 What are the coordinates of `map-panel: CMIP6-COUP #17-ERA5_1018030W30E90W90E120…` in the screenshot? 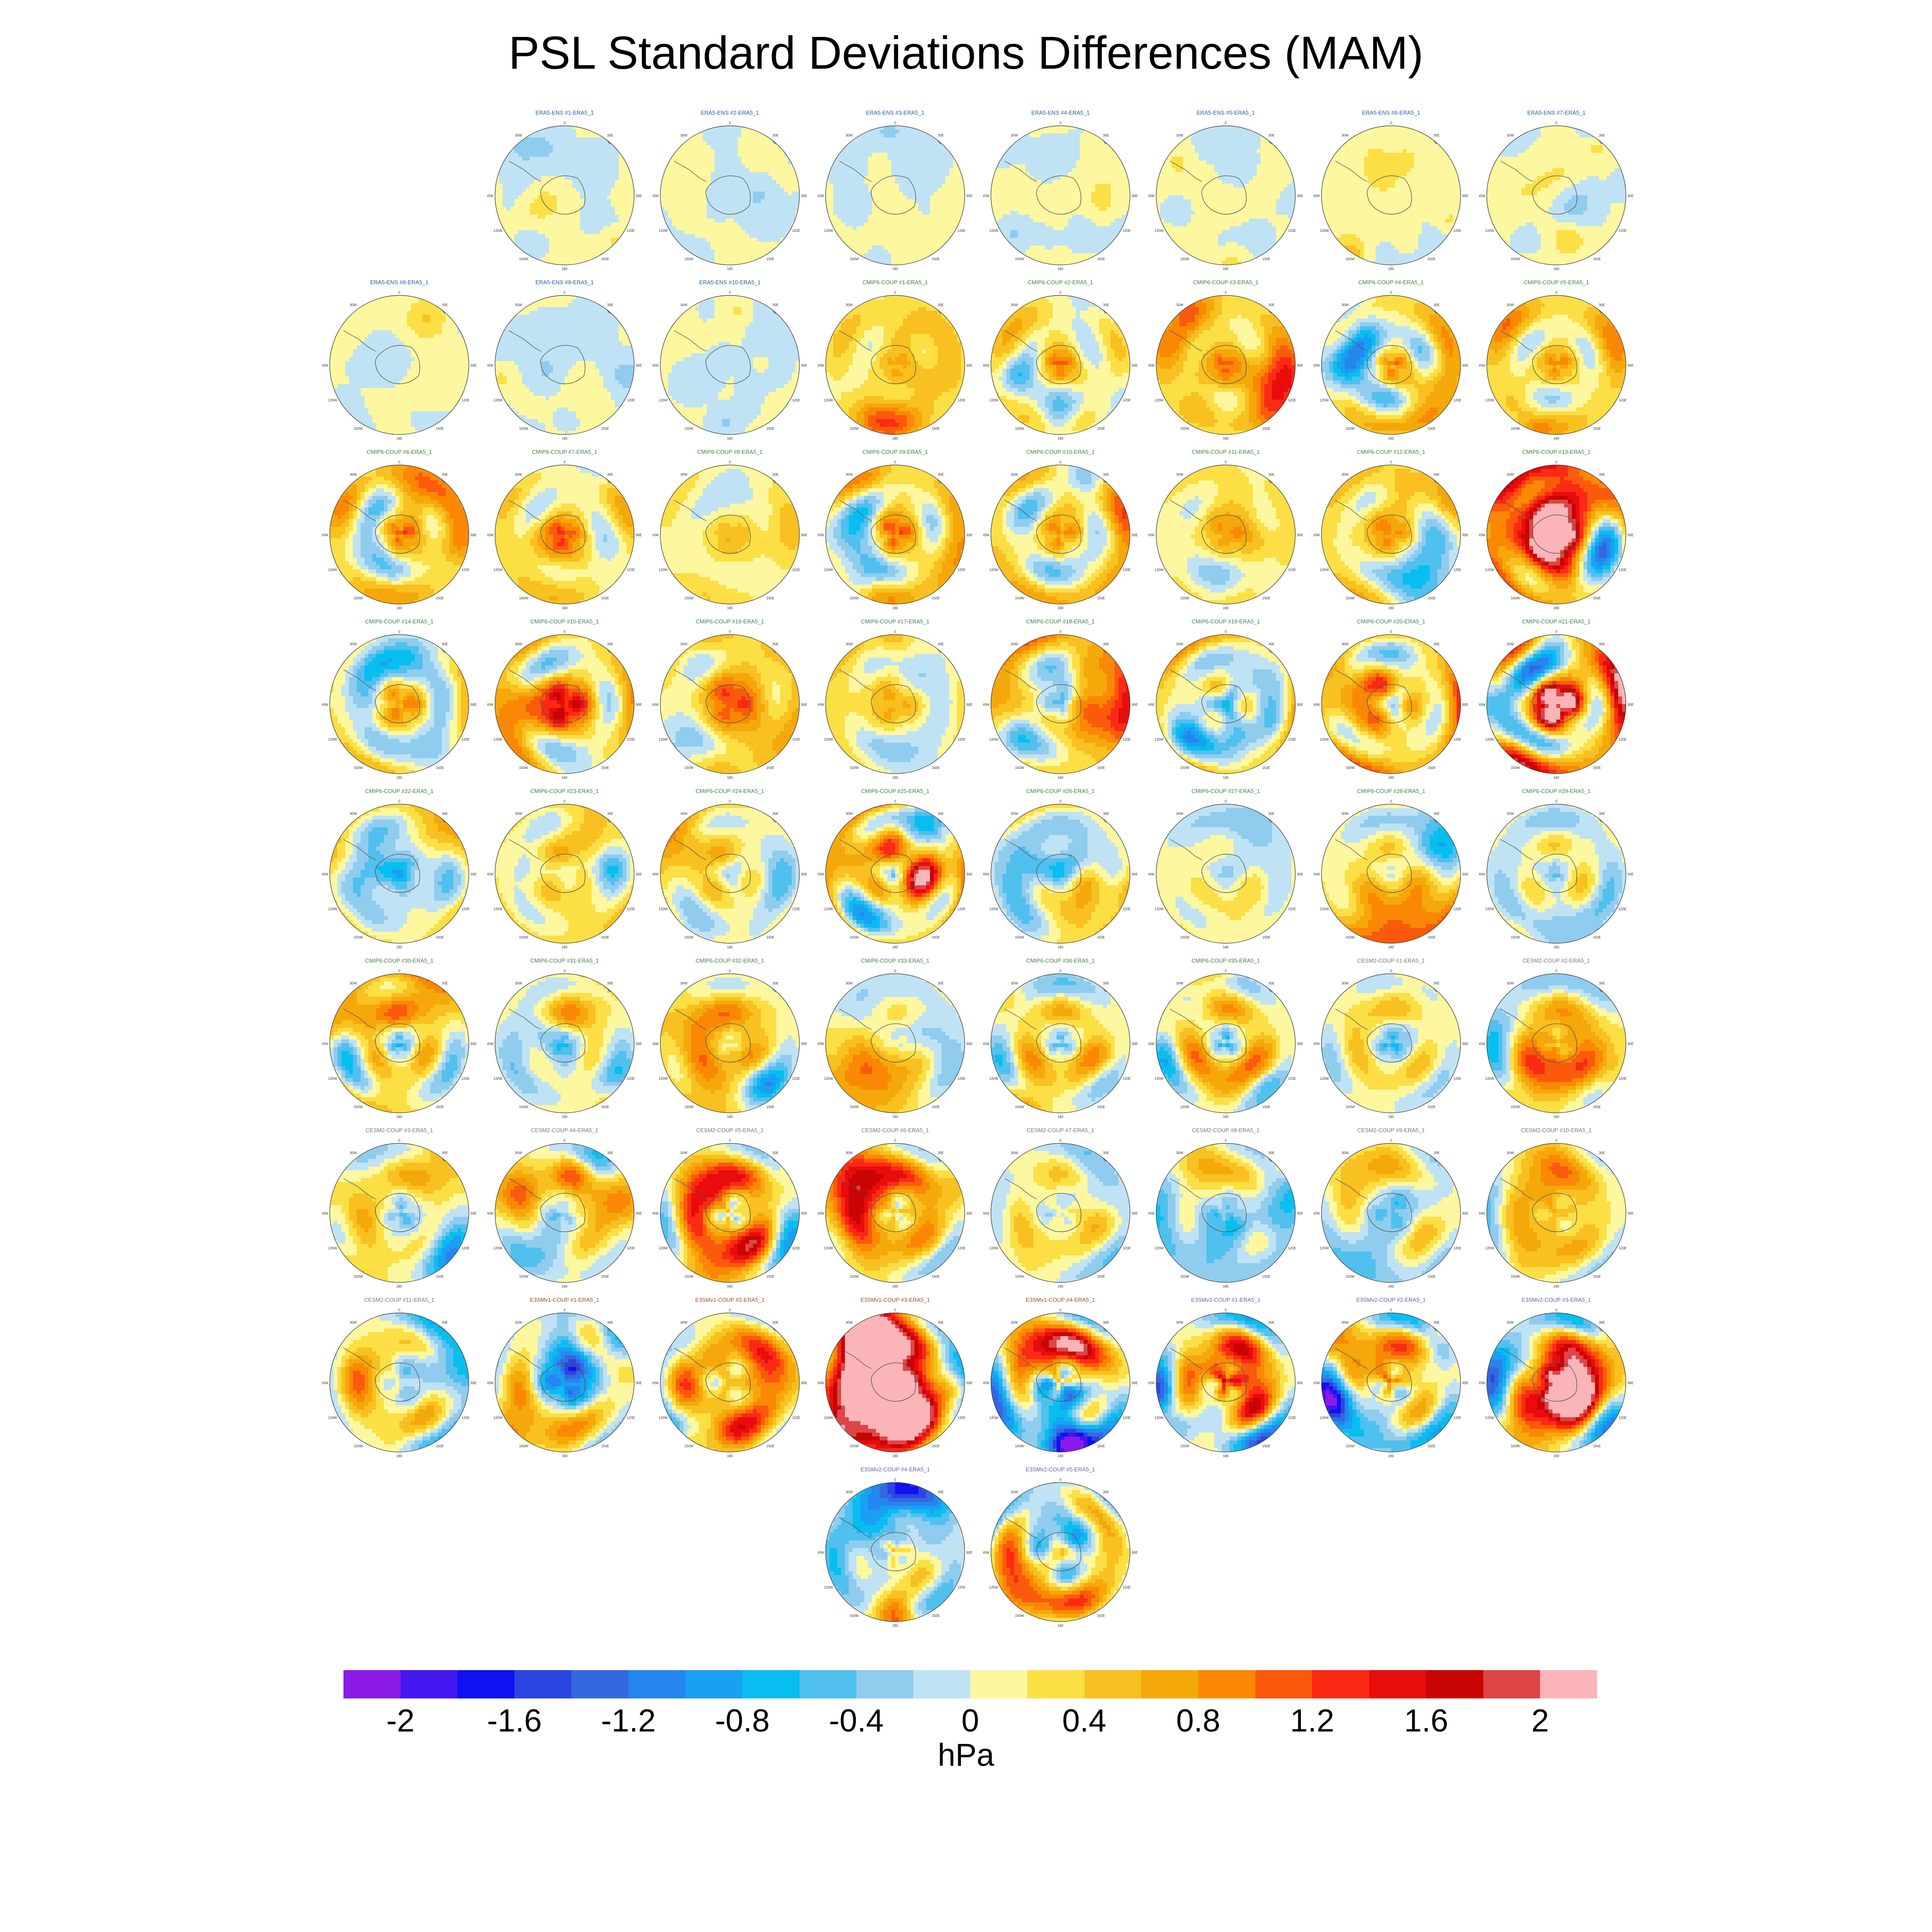 It's located at (895, 702).